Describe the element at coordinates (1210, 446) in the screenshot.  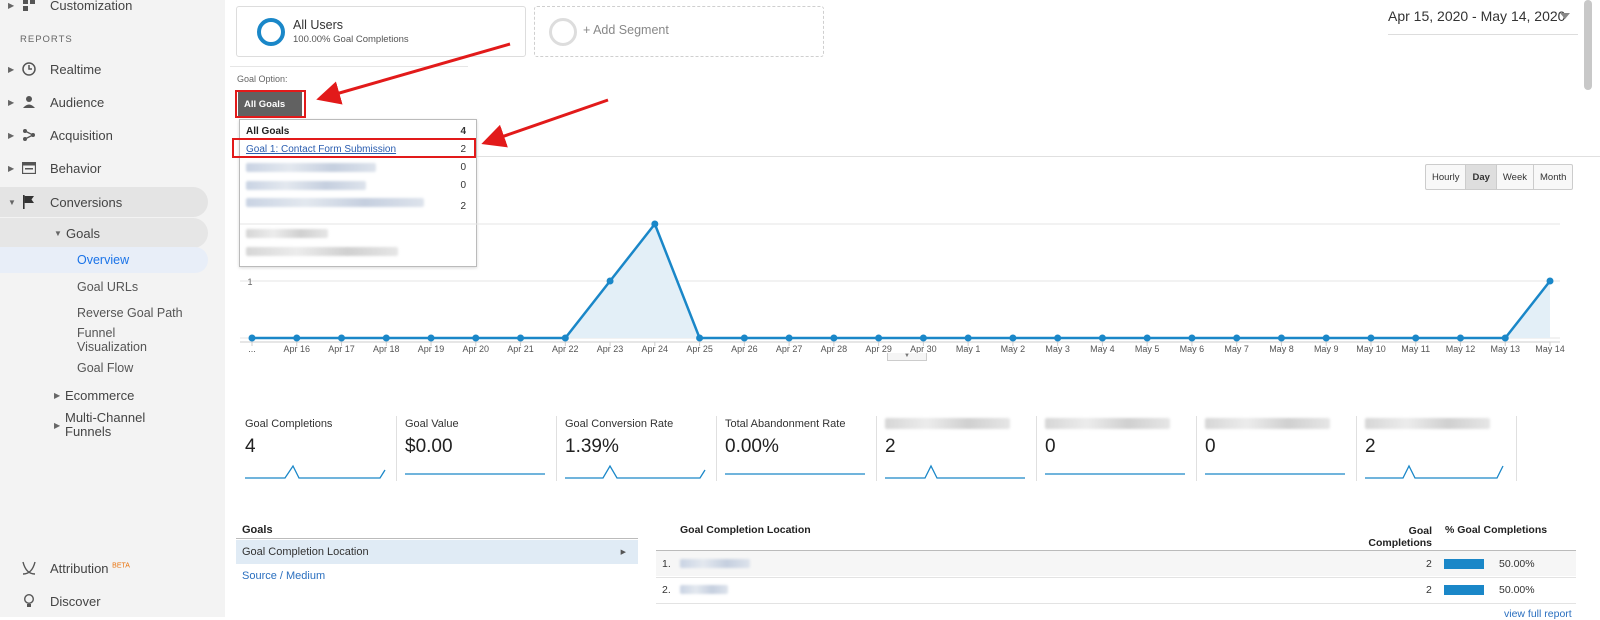
I see `metric-value: 0` at that location.